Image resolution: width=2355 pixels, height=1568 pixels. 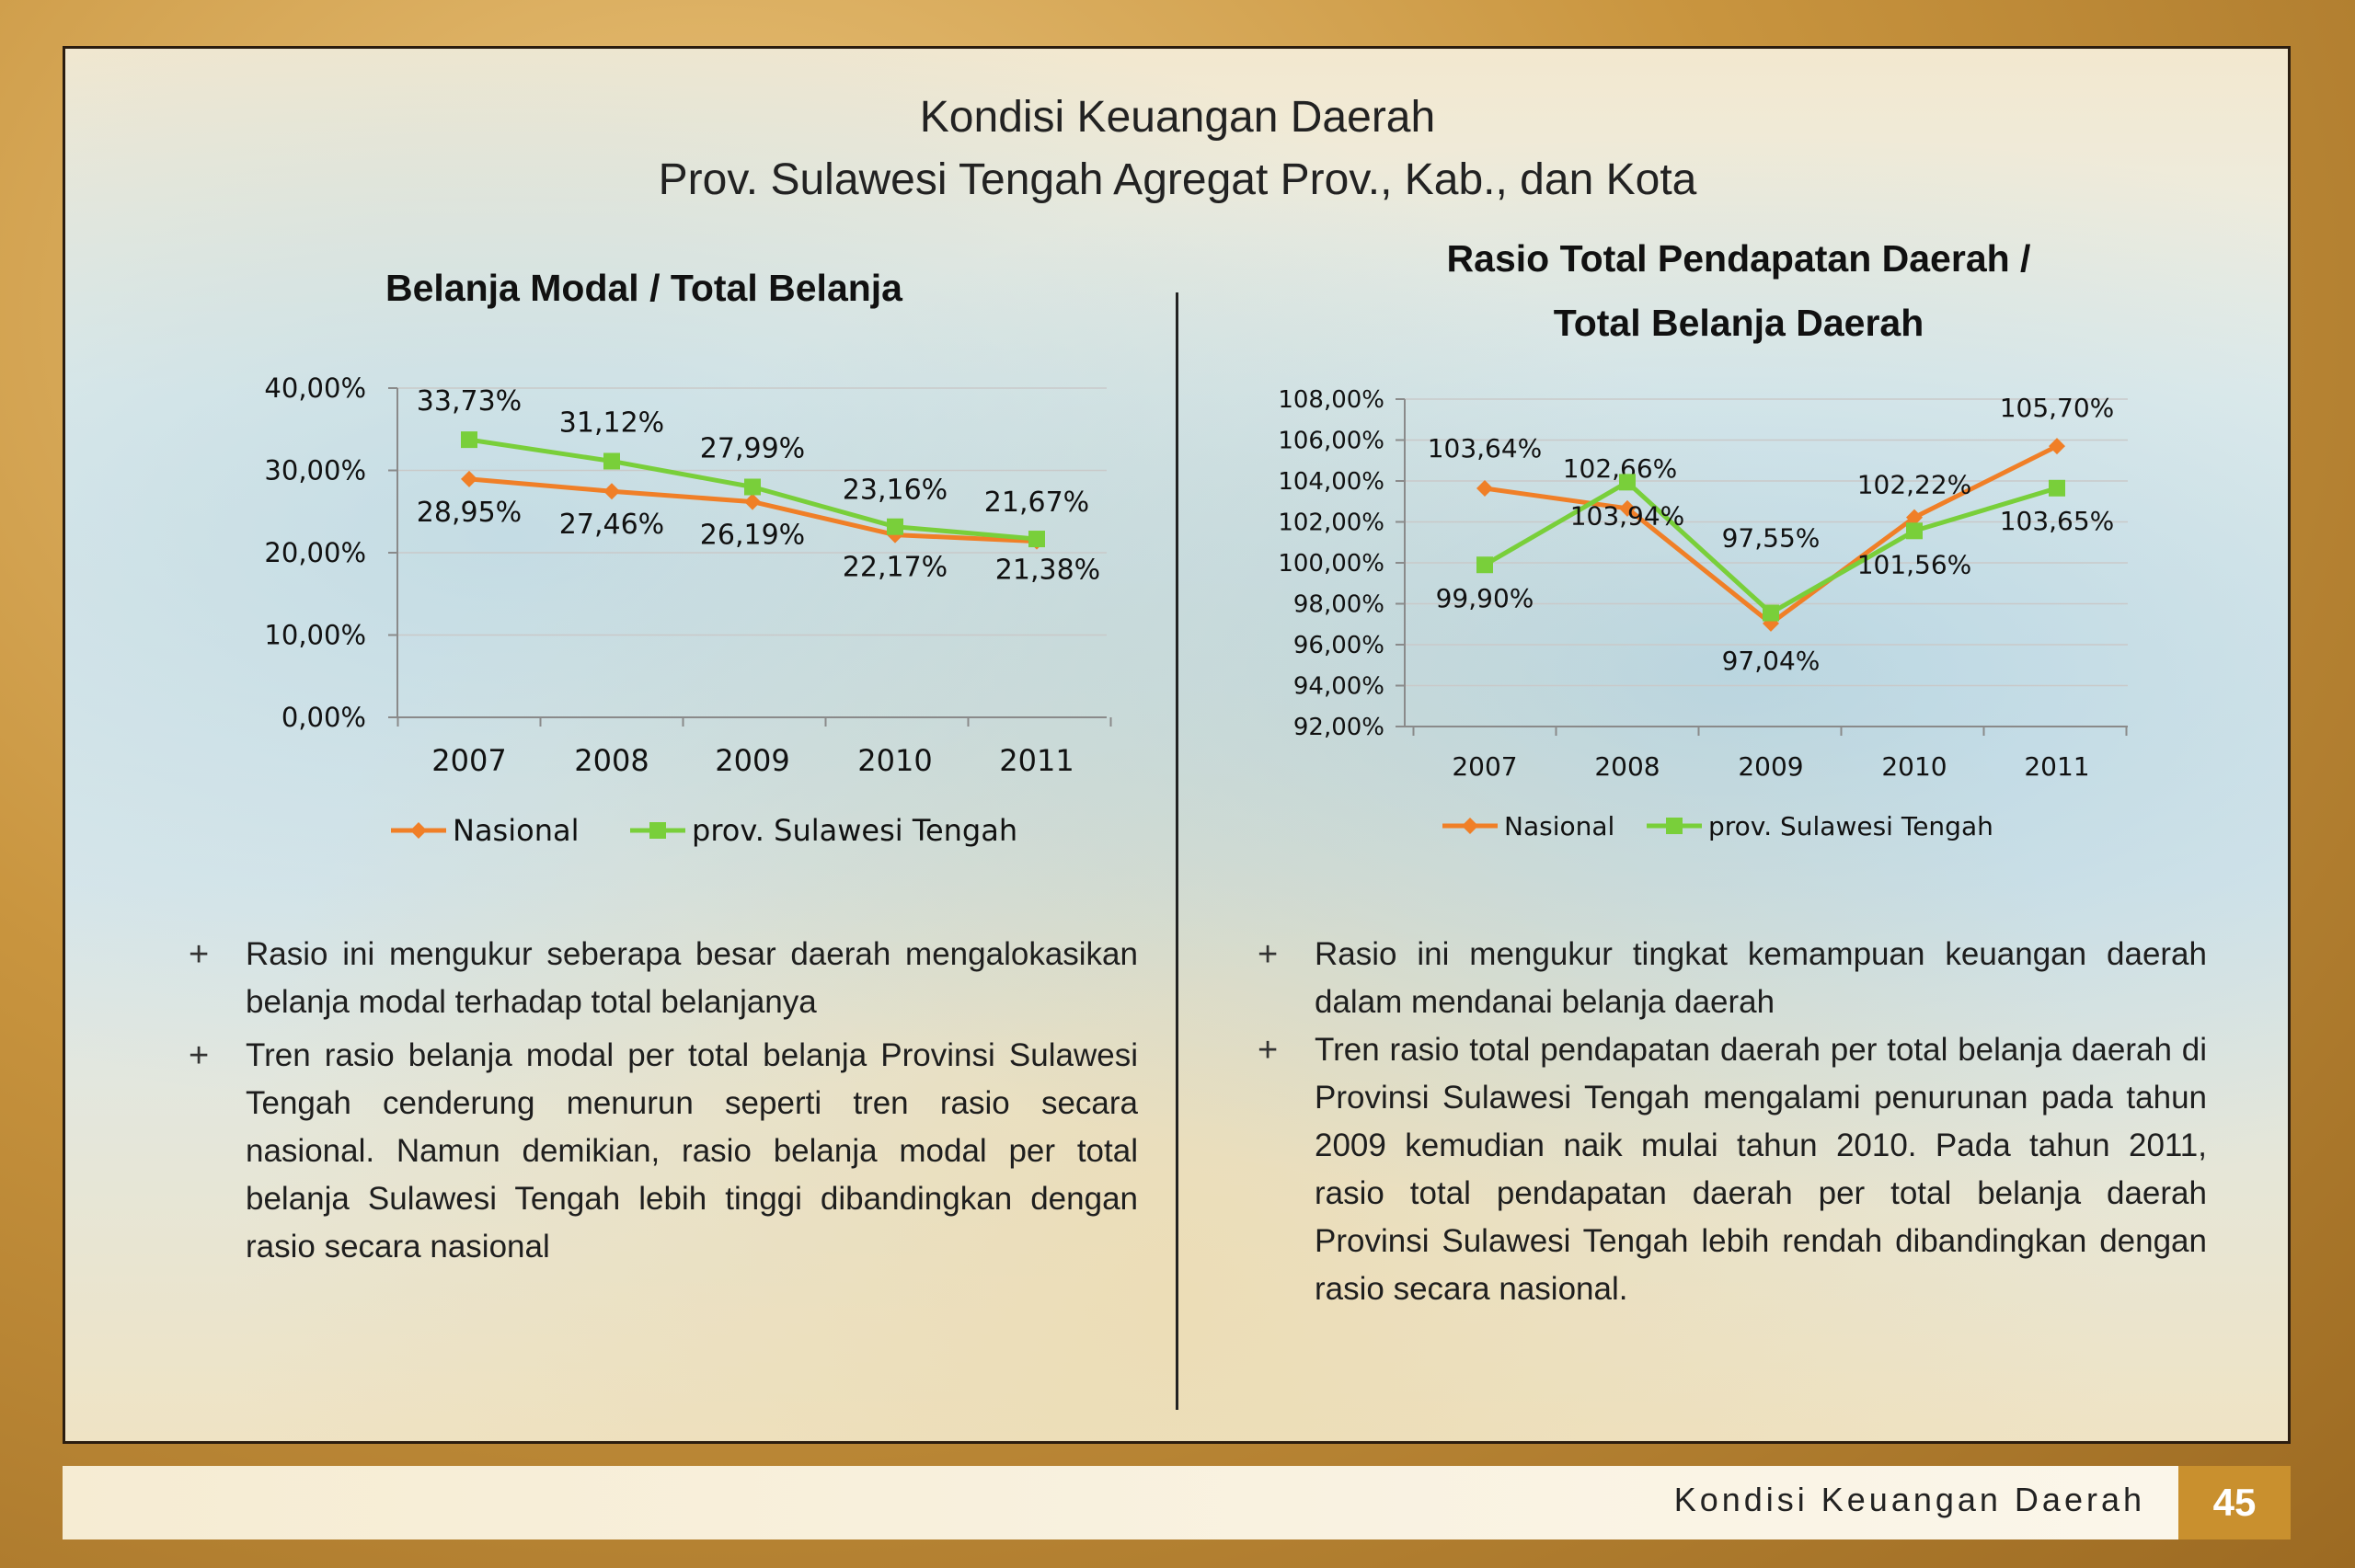 What do you see at coordinates (611, 760) in the screenshot?
I see `chart1-x-tick-label: 2008` at bounding box center [611, 760].